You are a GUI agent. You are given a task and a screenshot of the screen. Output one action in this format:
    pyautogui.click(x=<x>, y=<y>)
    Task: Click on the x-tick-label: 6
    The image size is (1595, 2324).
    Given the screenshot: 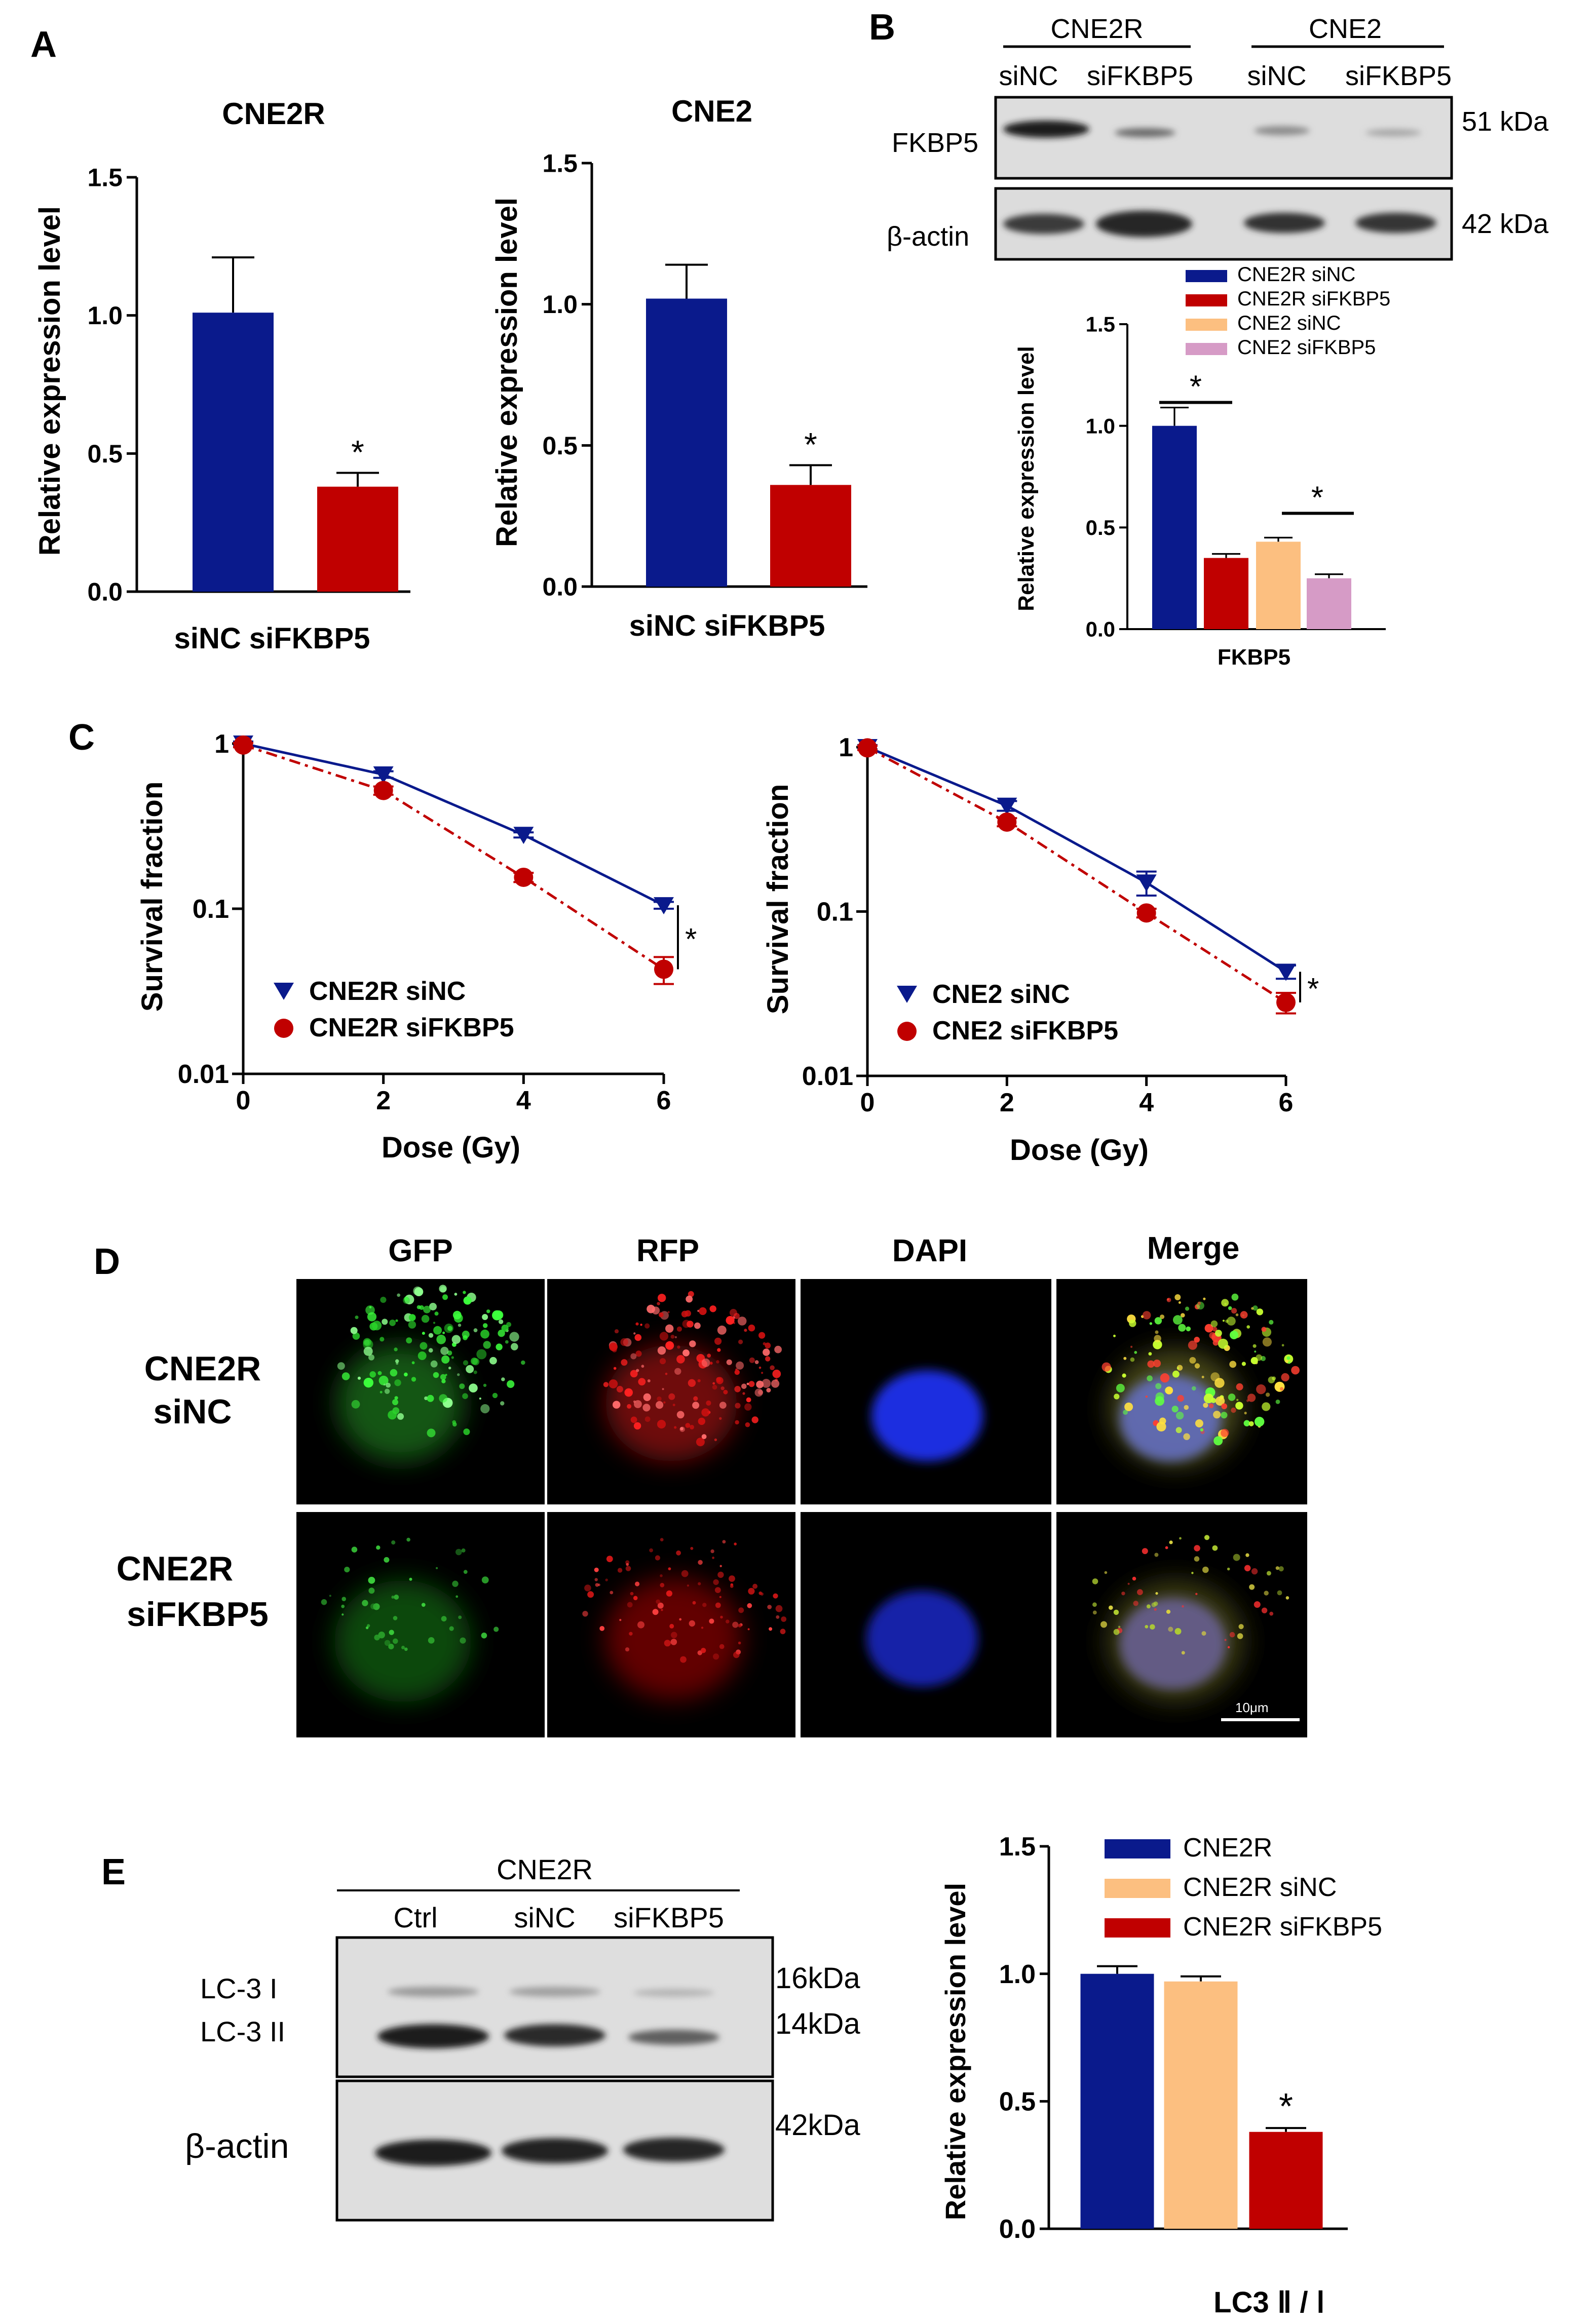 What is the action you would take?
    pyautogui.click(x=664, y=1100)
    